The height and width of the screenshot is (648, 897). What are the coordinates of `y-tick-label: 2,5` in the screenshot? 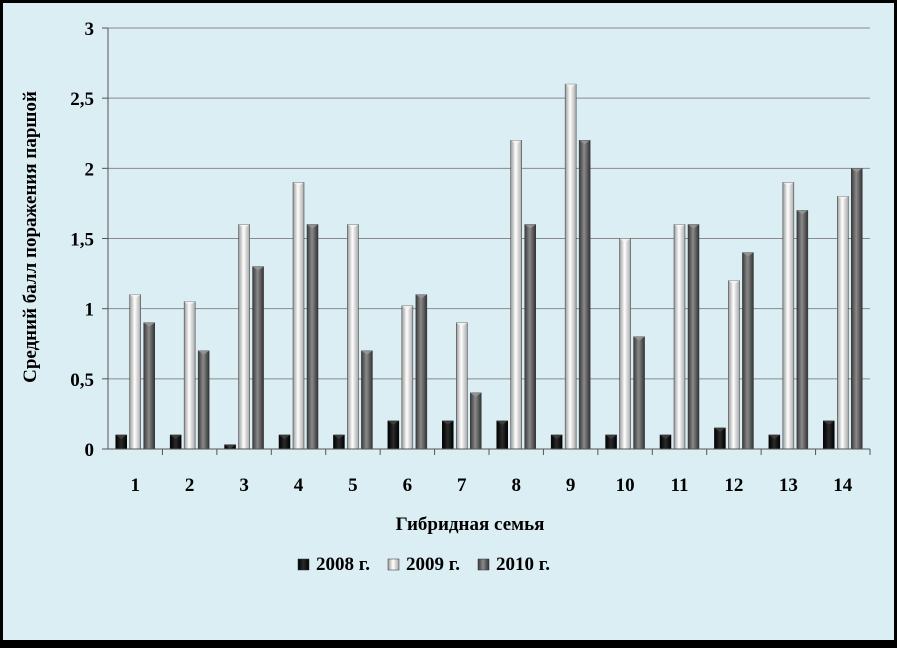 It's located at (82, 99).